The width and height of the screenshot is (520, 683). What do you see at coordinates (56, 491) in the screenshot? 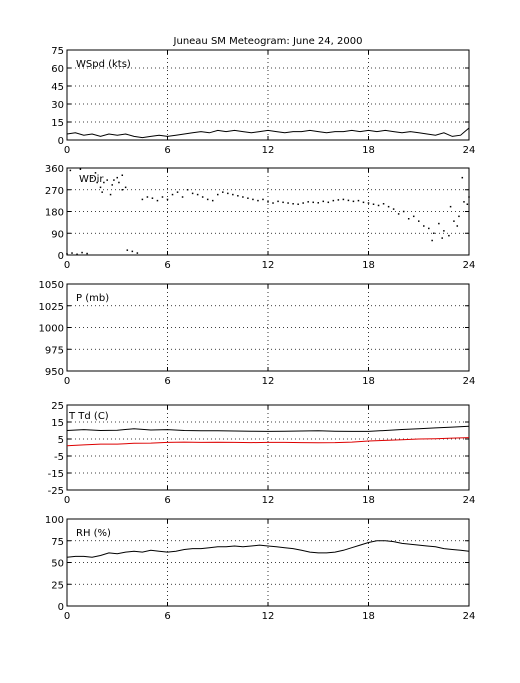
I see `y-tick-label: -25` at bounding box center [56, 491].